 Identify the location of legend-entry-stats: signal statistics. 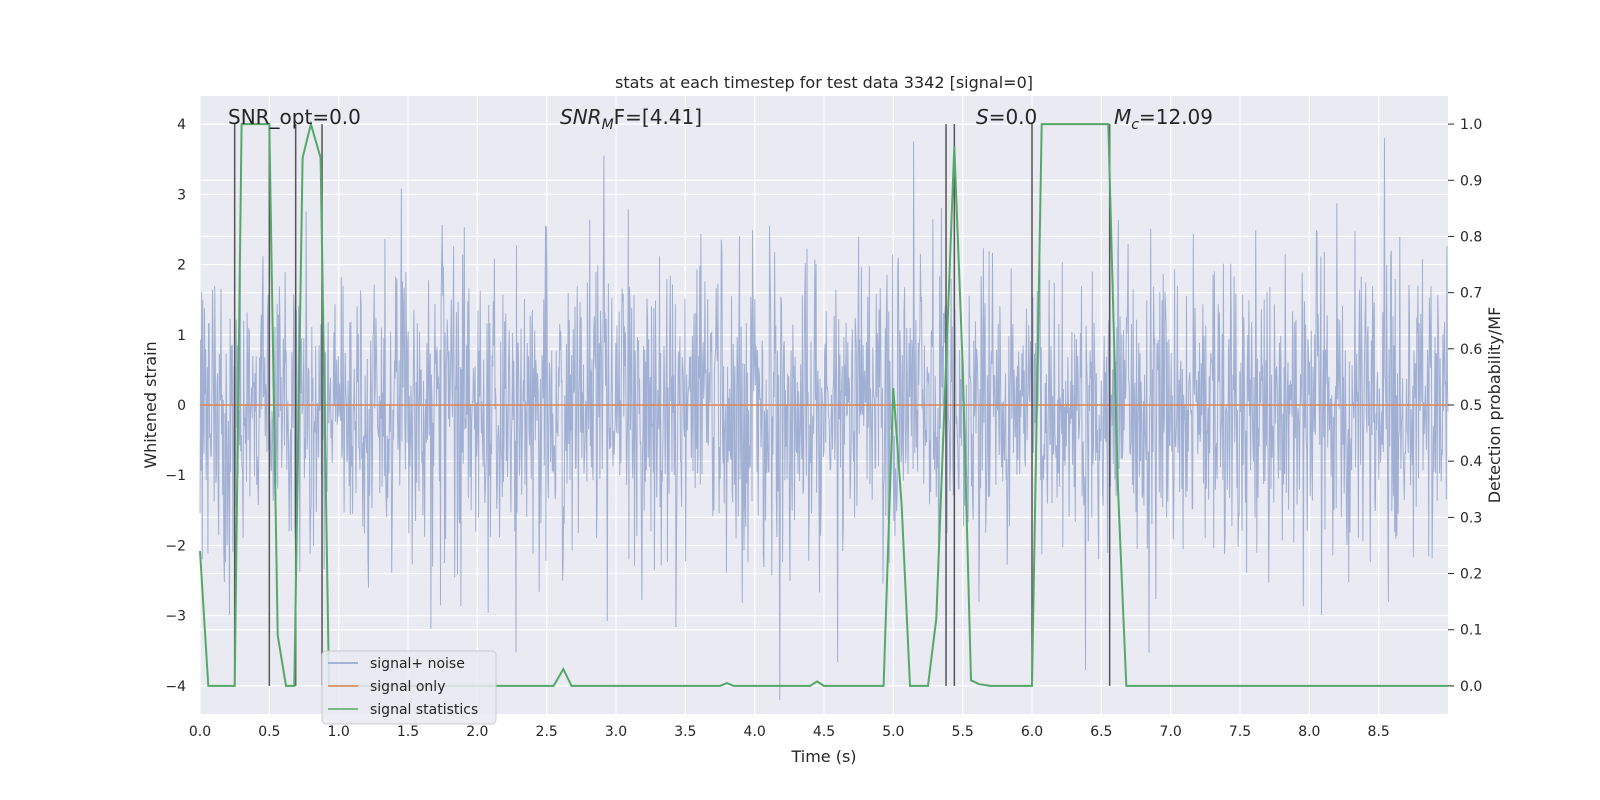
(424, 710).